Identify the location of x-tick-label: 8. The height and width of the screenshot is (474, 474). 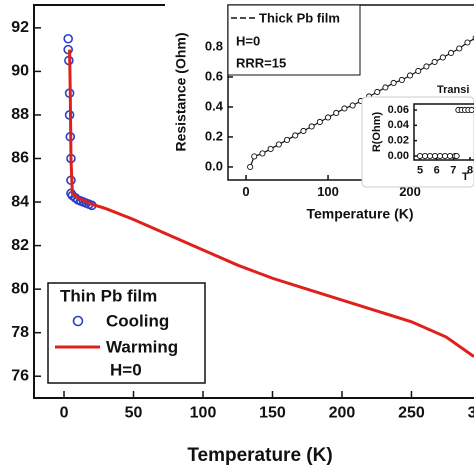
(470, 170).